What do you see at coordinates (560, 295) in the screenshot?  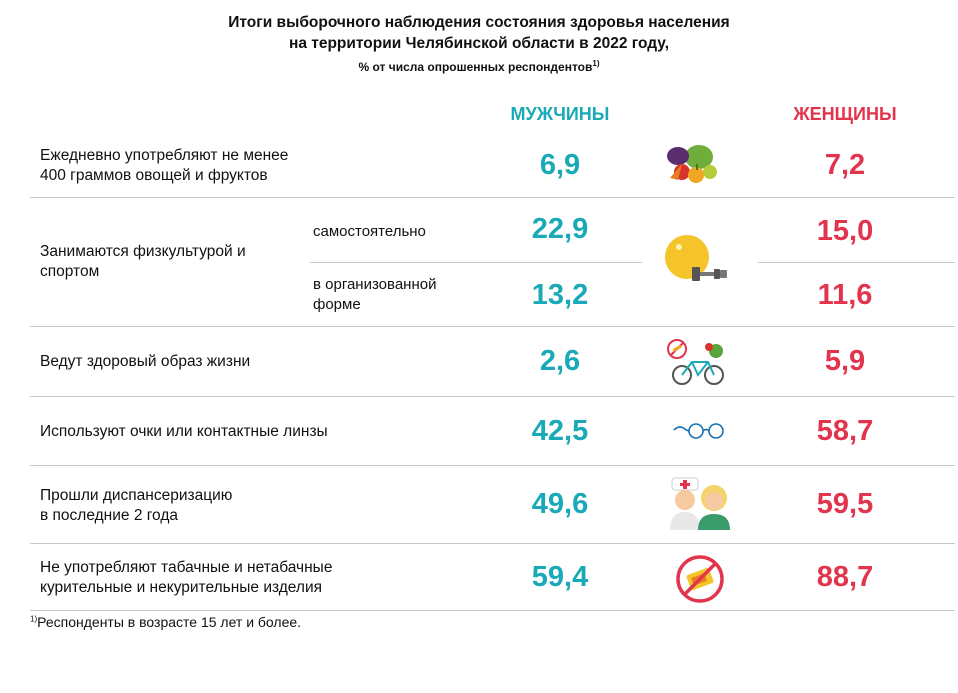 I see `row-sport-org-men-value: 13,2` at bounding box center [560, 295].